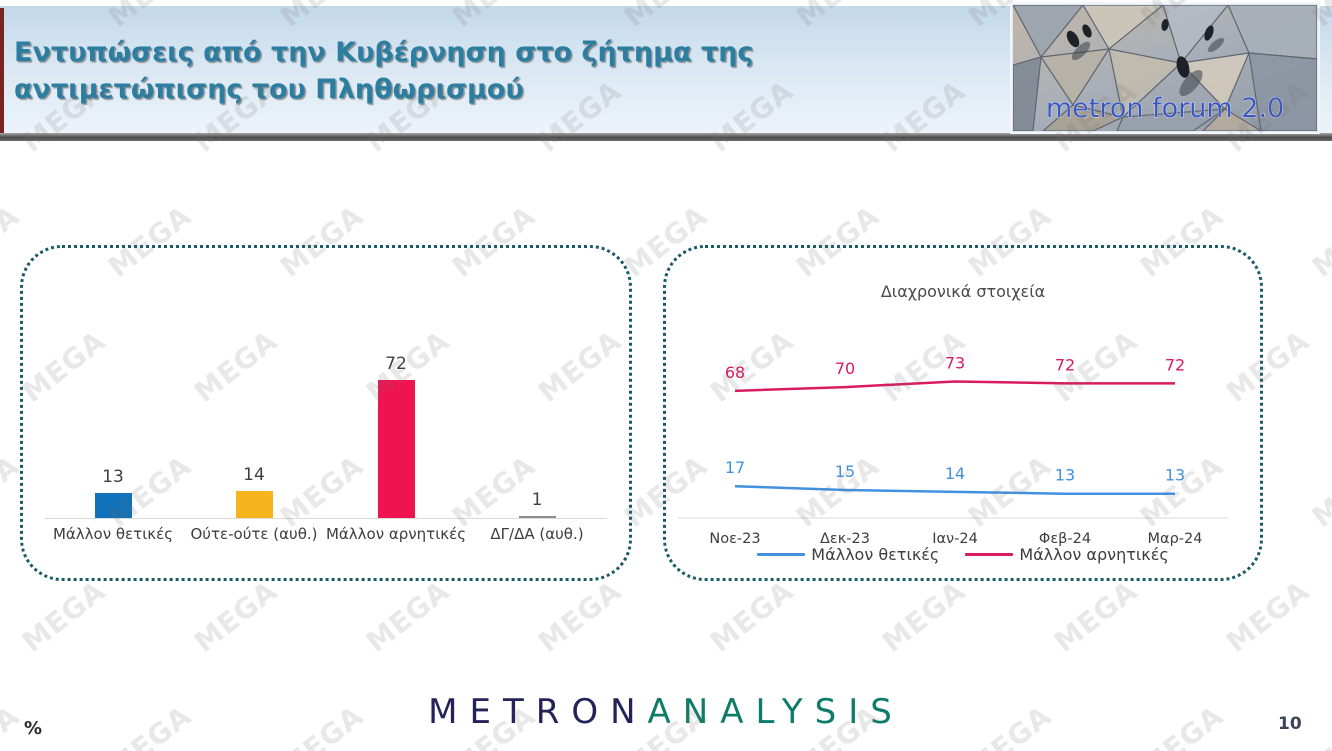 The image size is (1332, 751). What do you see at coordinates (396, 534) in the screenshot?
I see `bar-category-label: Μάλλον αρνητικές` at bounding box center [396, 534].